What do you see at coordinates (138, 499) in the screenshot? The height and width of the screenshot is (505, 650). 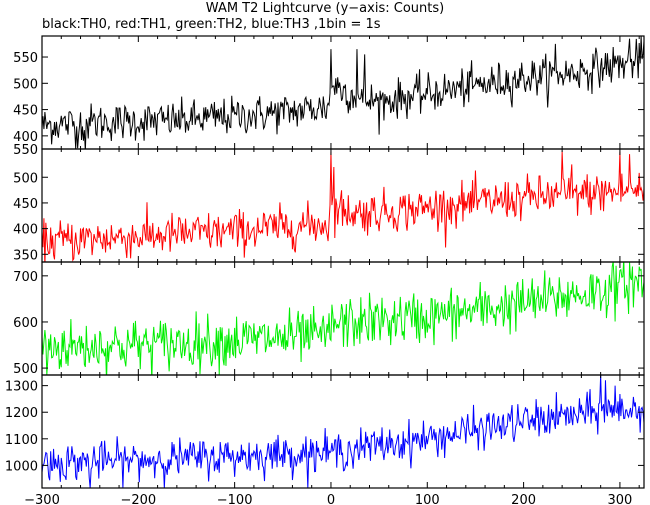 I see `x-tick-label: −200` at bounding box center [138, 499].